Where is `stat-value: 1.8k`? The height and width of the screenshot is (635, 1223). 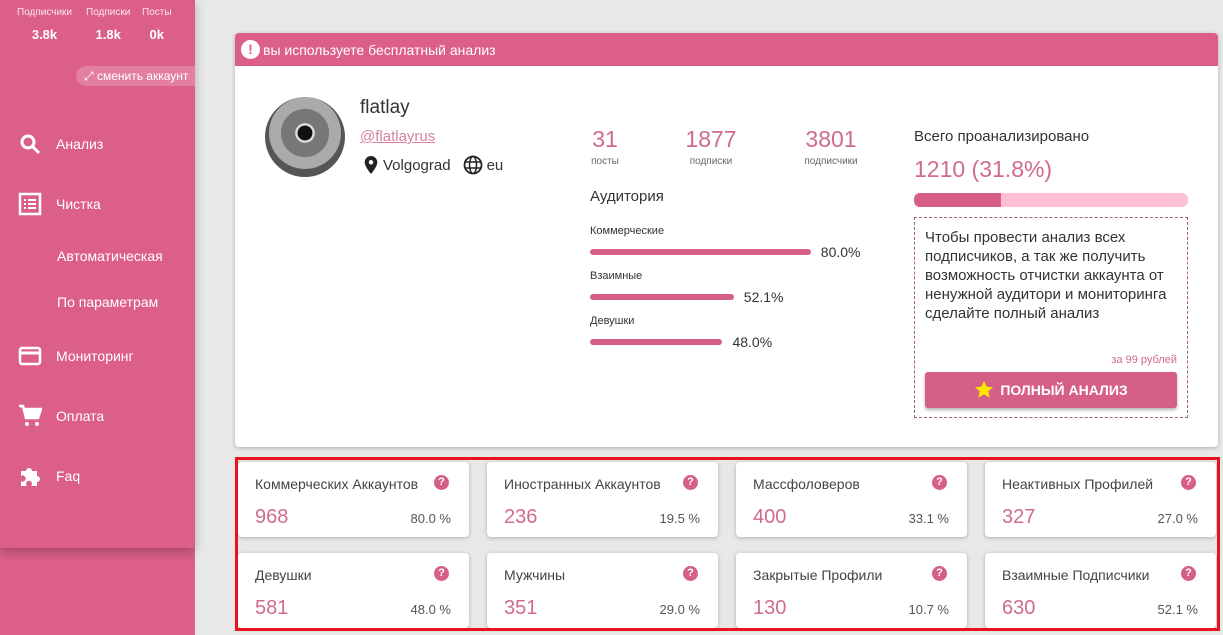 stat-value: 1.8k is located at coordinates (108, 34).